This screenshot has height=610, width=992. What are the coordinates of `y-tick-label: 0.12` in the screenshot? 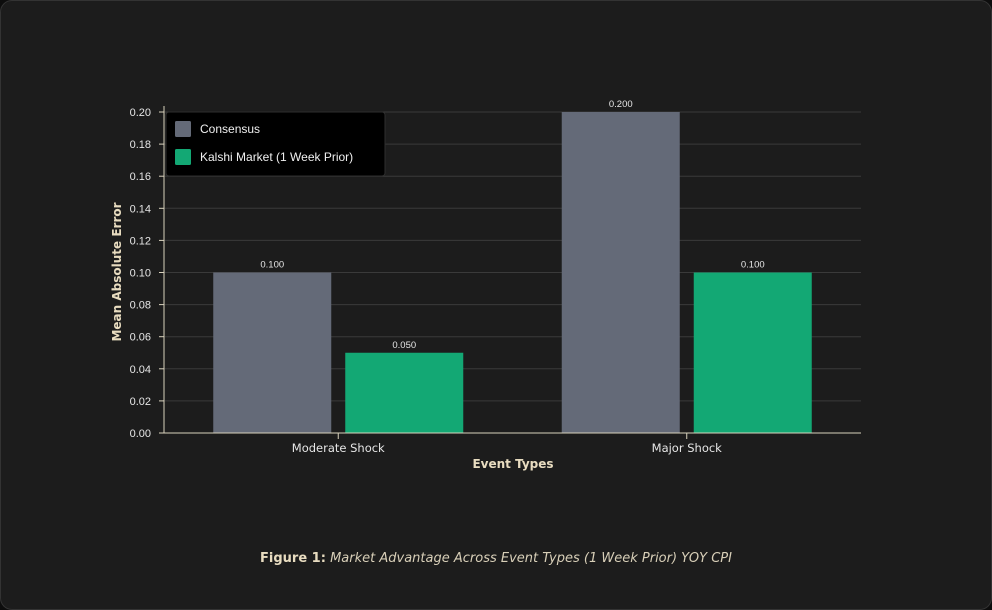 It's located at (140, 241).